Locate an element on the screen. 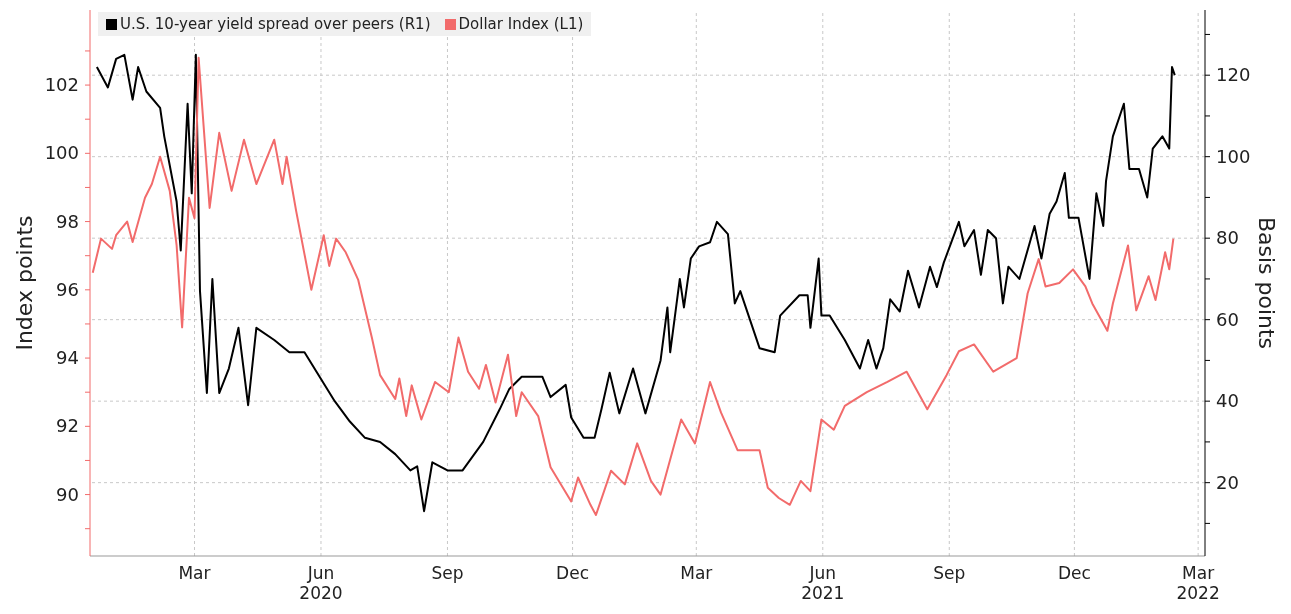  x-tick-label: Jun 2021 is located at coordinates (823, 583).